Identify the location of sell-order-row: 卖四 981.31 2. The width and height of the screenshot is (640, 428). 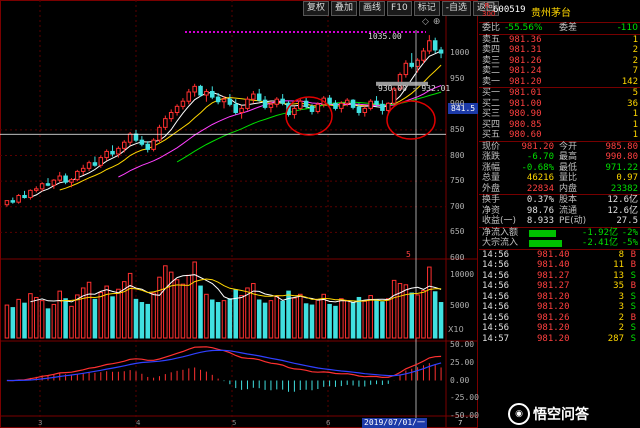
(559, 50).